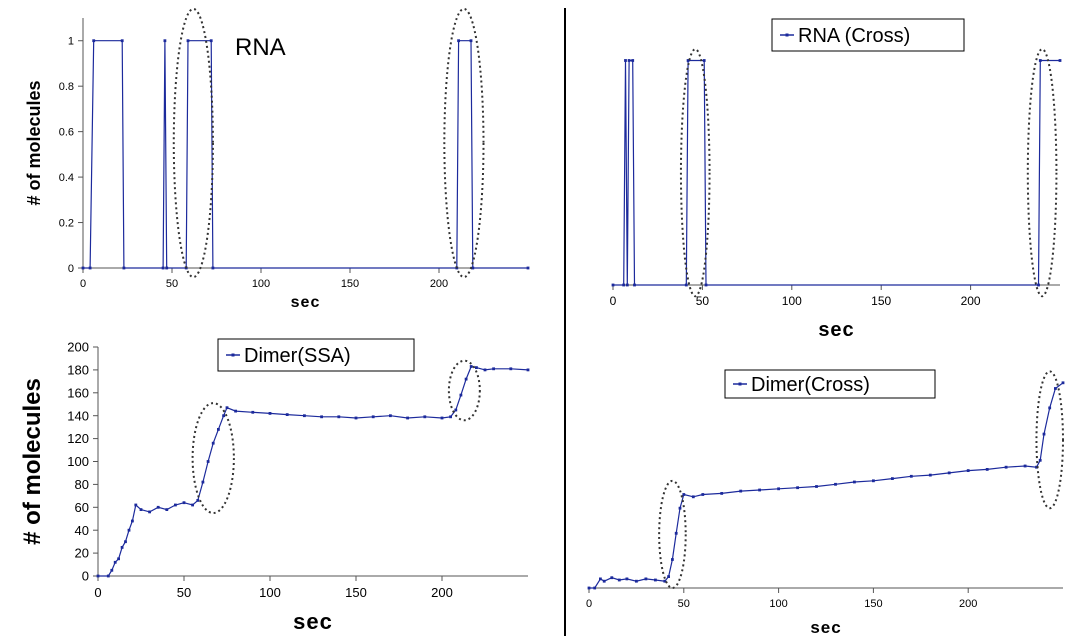 The width and height of the screenshot is (1067, 636). What do you see at coordinates (78, 438) in the screenshot?
I see `y-tick-label: 120` at bounding box center [78, 438].